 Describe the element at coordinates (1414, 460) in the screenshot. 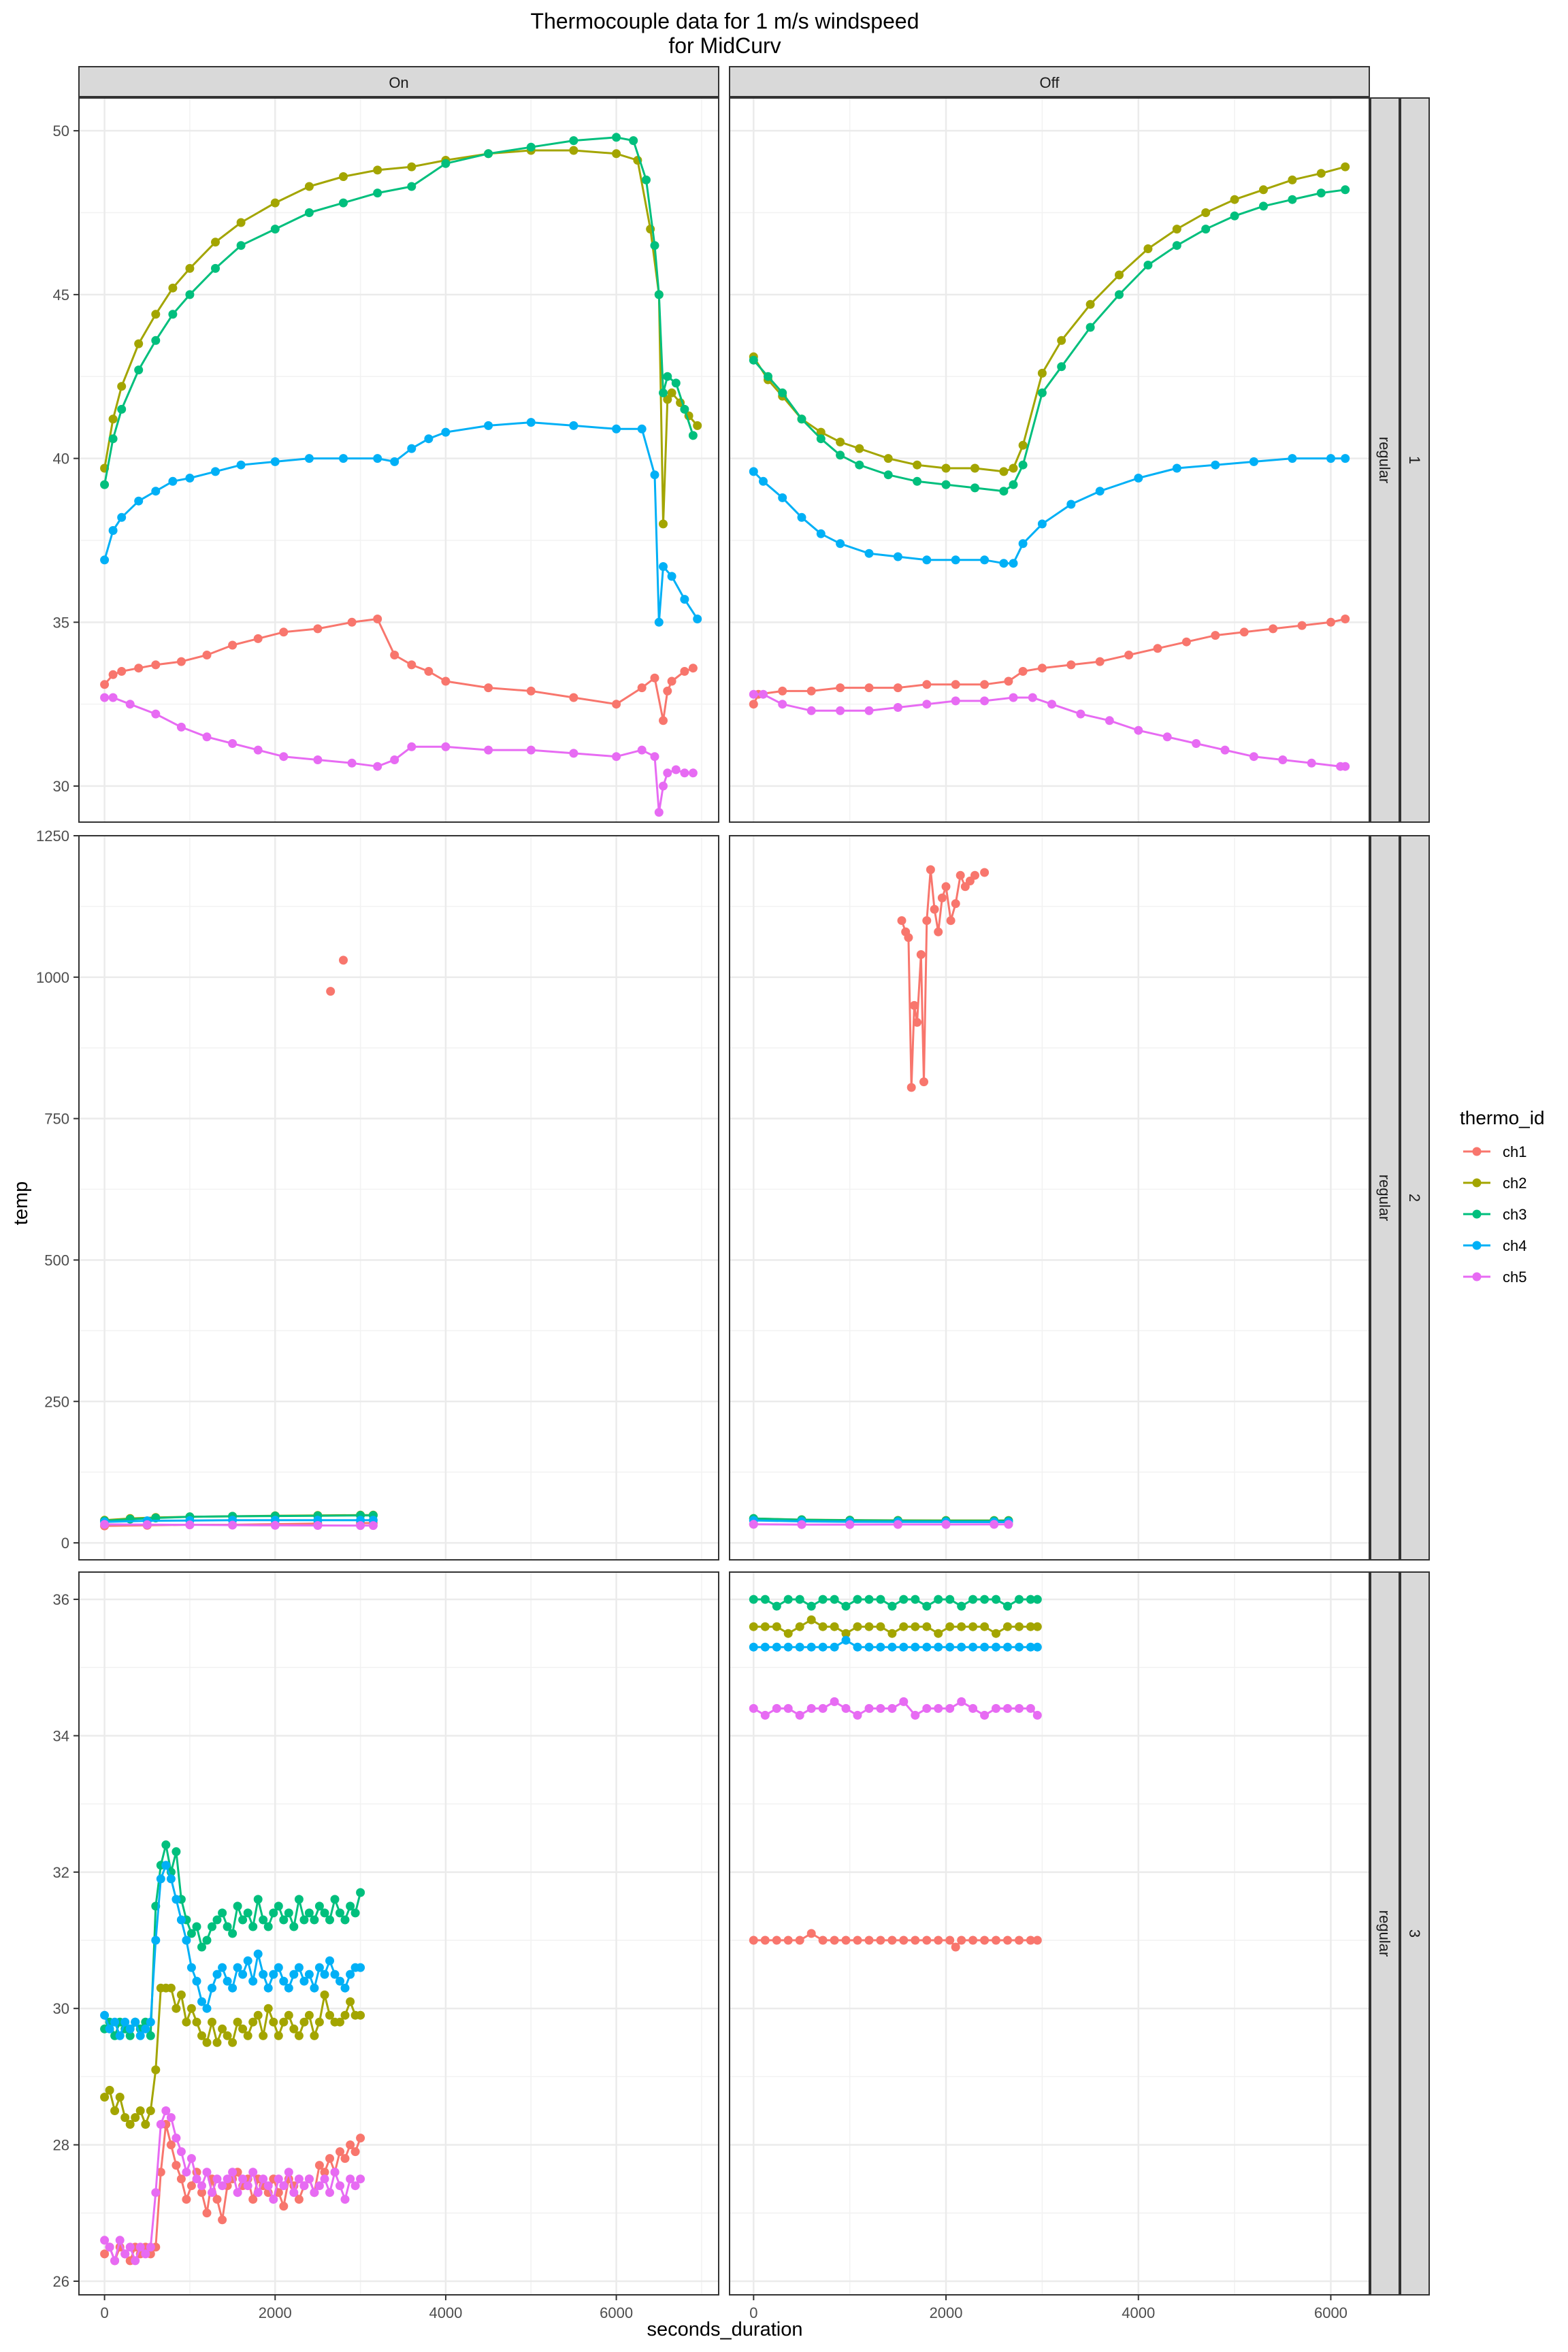

I see `row-strip-label: 1` at that location.